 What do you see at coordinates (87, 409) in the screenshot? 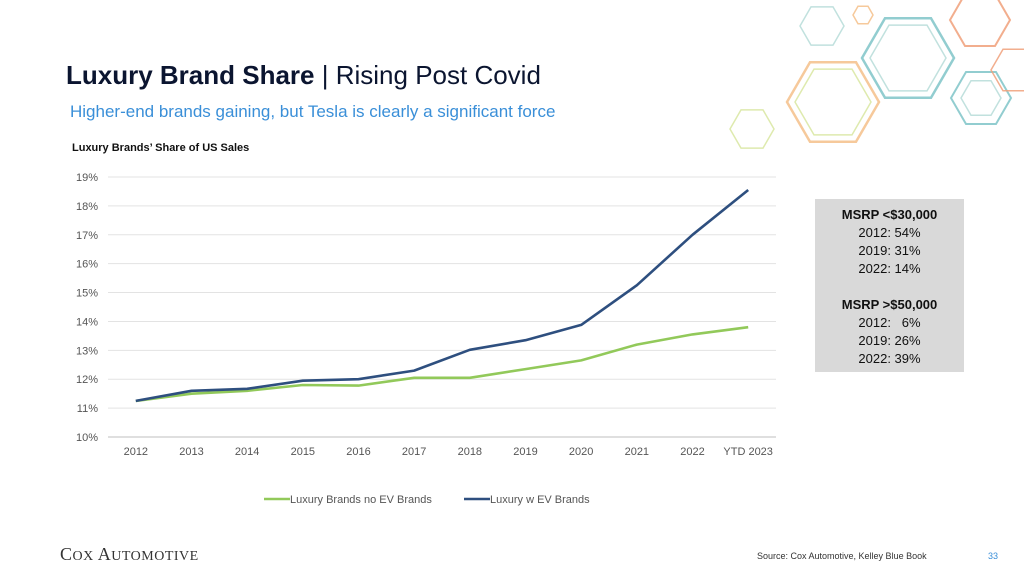
I see `y-tick-label: 11%` at bounding box center [87, 409].